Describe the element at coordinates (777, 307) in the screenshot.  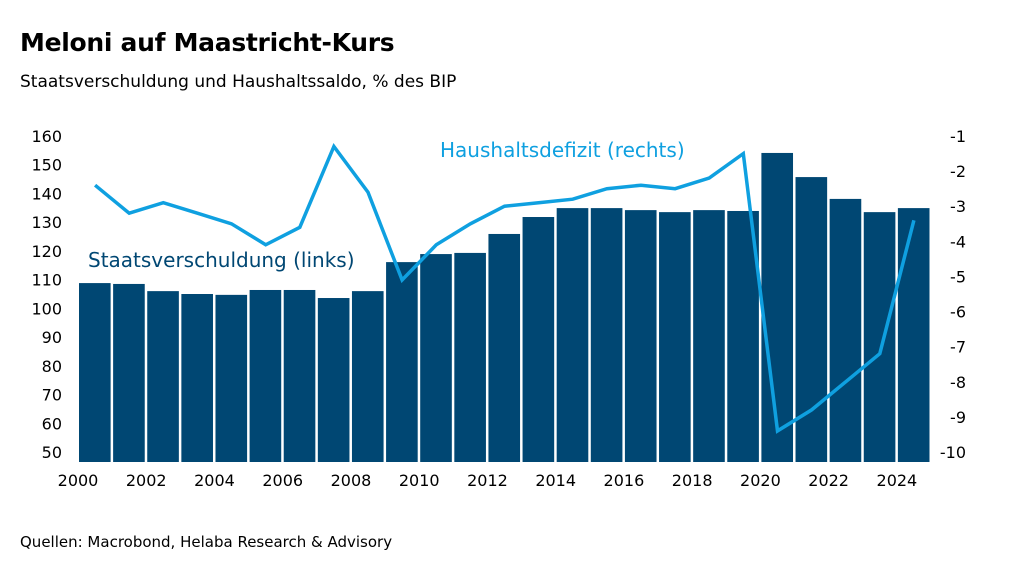
I see `bar-2020` at that location.